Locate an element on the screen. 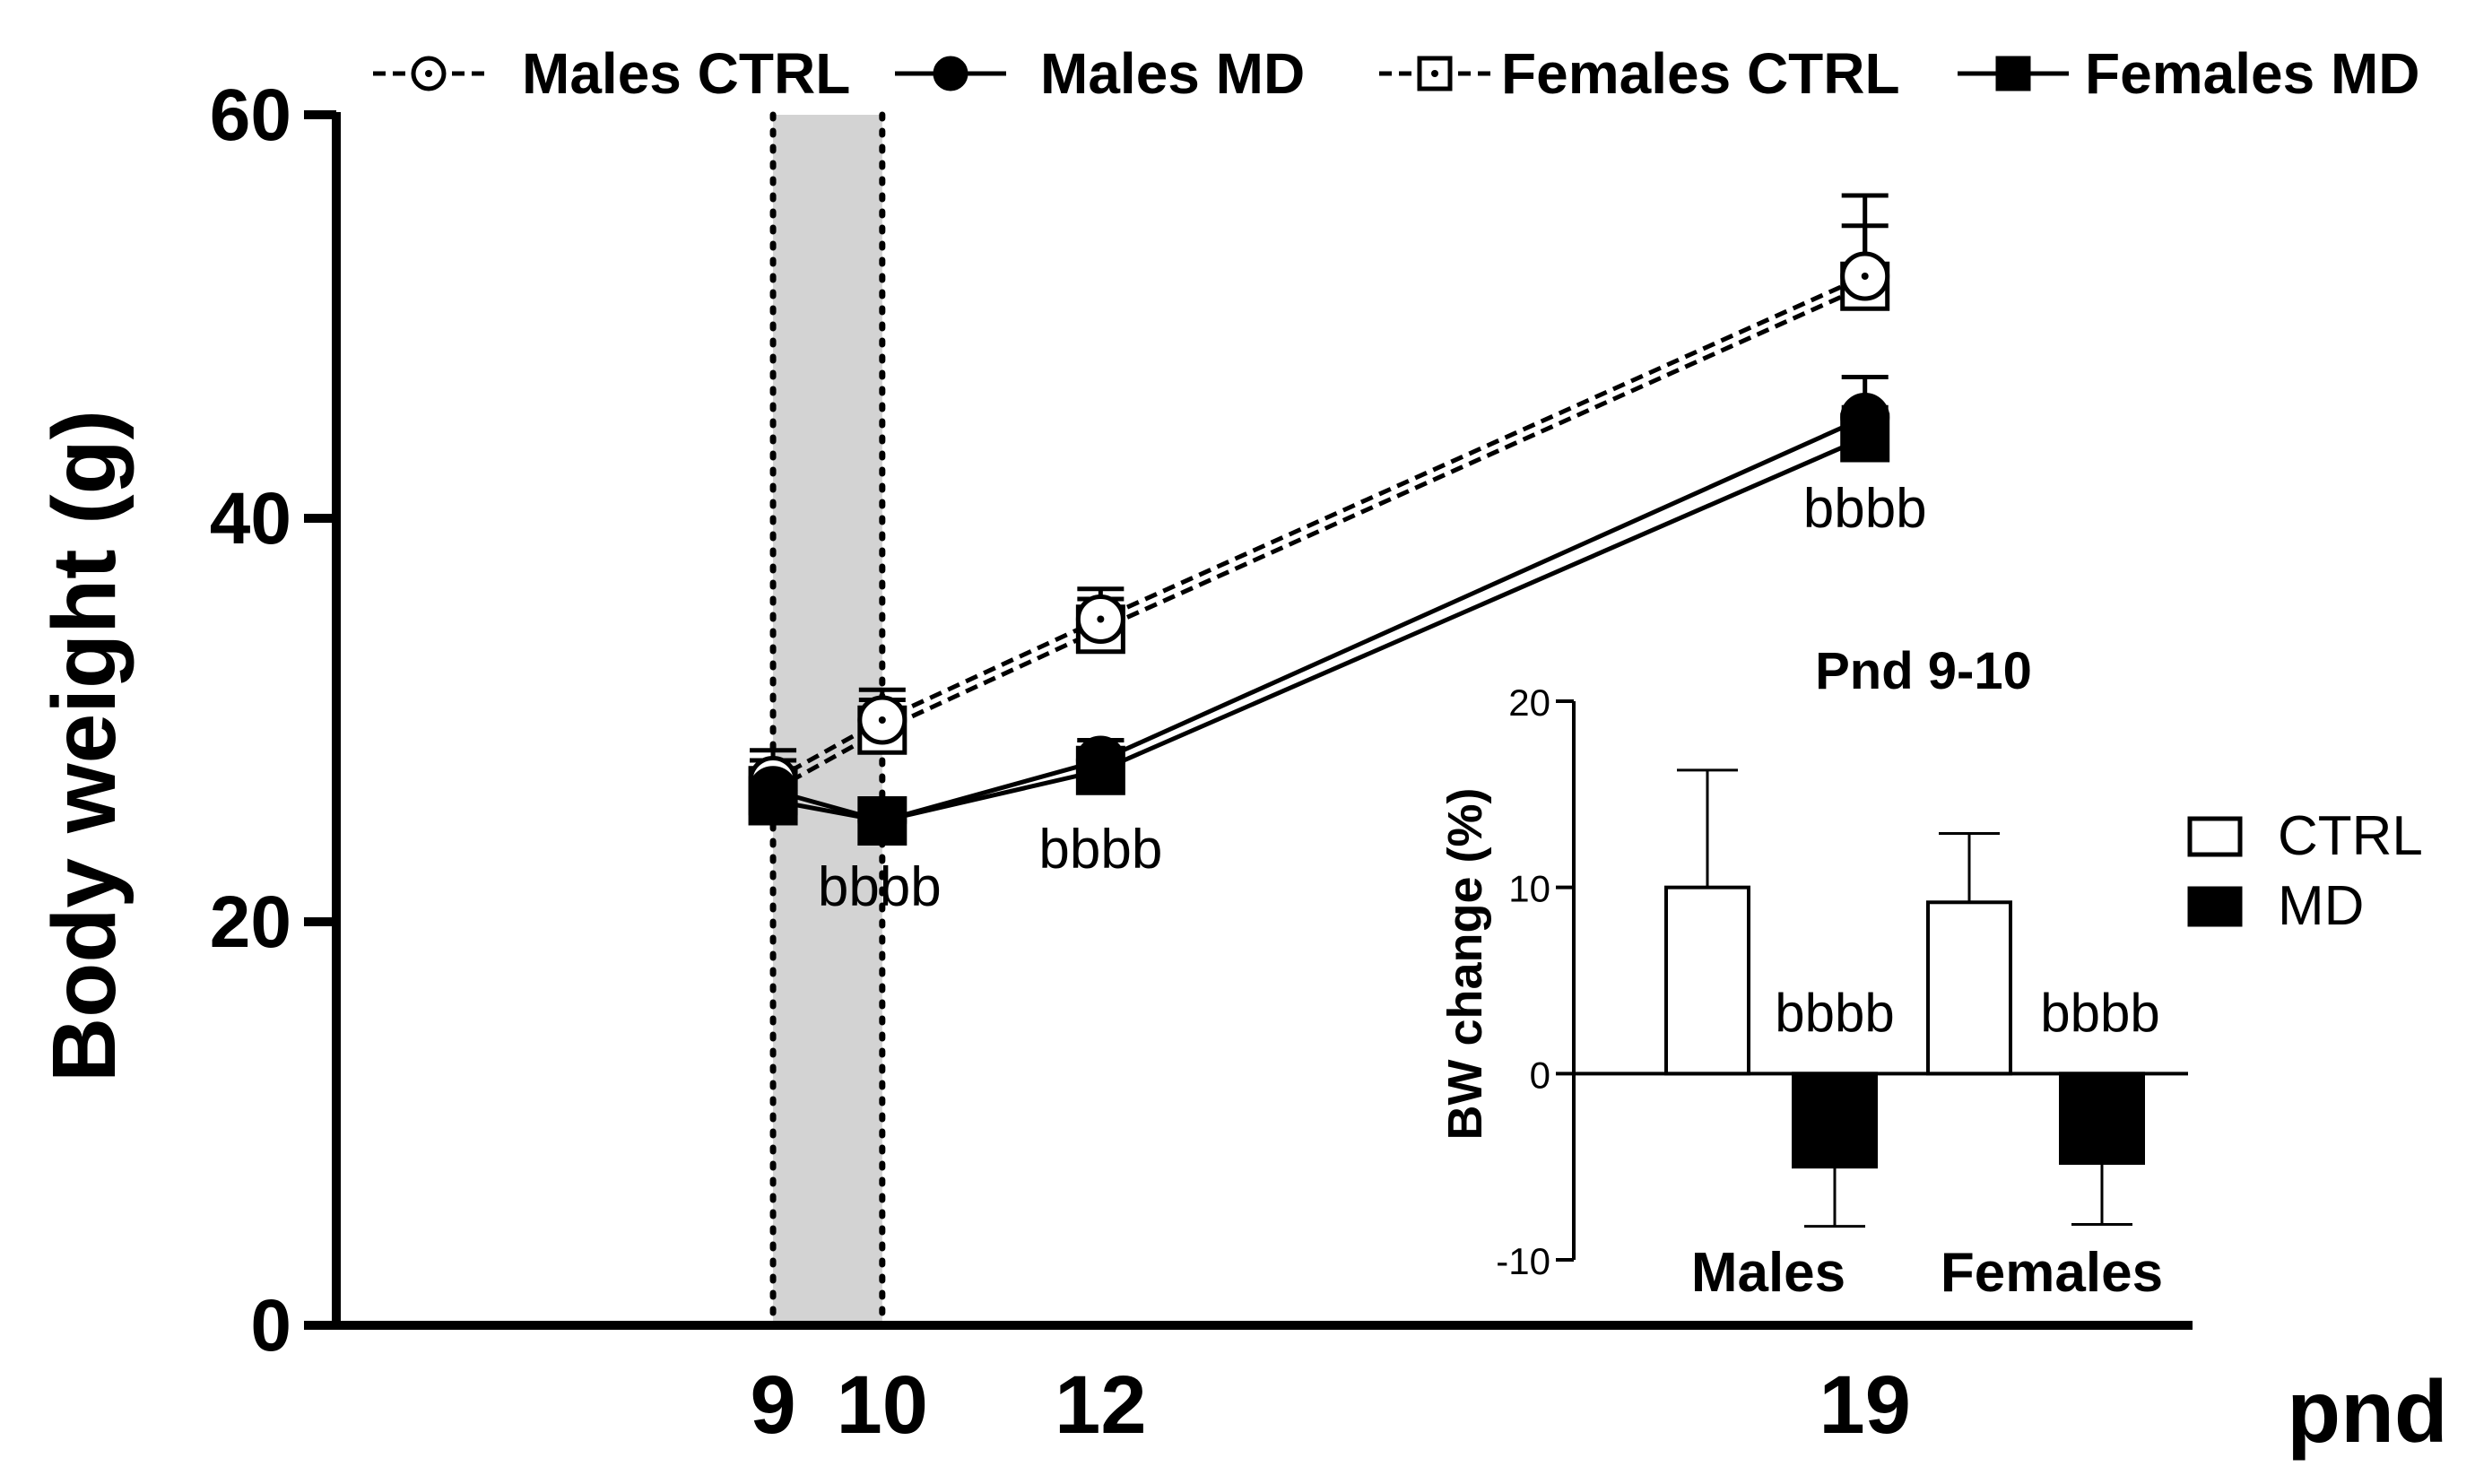  legend-marker-males-md is located at coordinates (950, 73).